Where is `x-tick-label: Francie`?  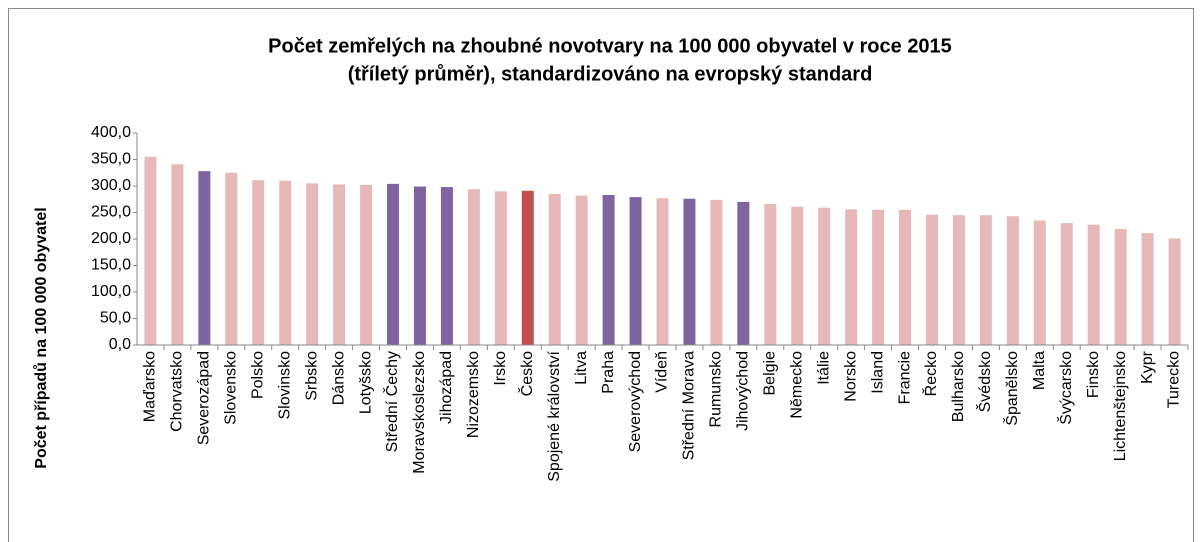
x-tick-label: Francie is located at coordinates (904, 377).